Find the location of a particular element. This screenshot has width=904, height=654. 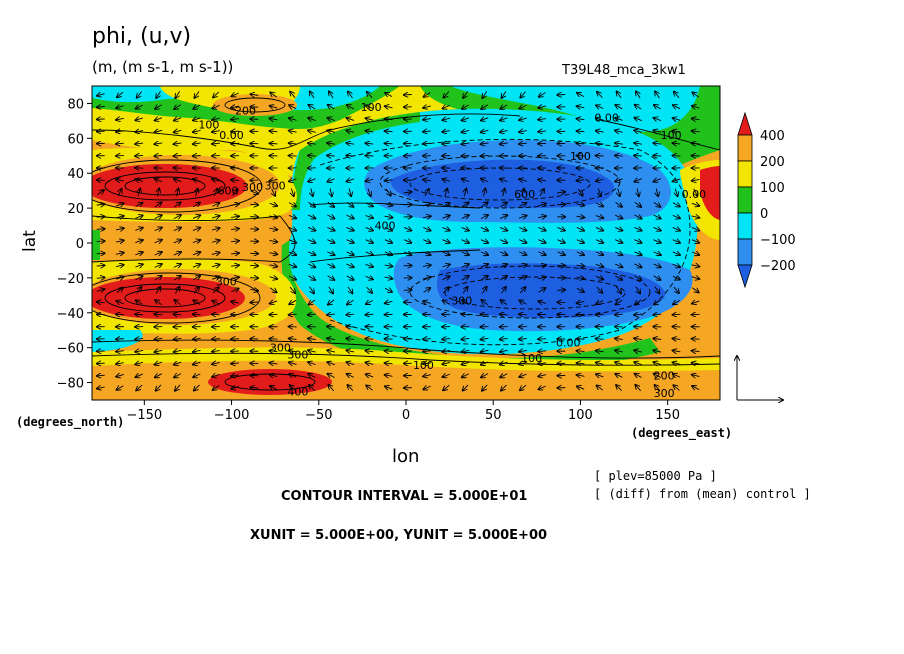

contour-label: 100 is located at coordinates (371, 107).